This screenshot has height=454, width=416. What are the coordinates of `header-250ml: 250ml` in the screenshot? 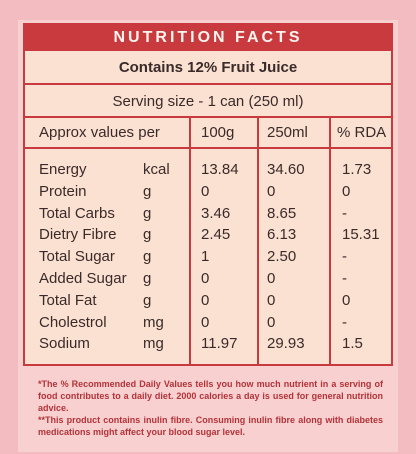 It's located at (287, 132).